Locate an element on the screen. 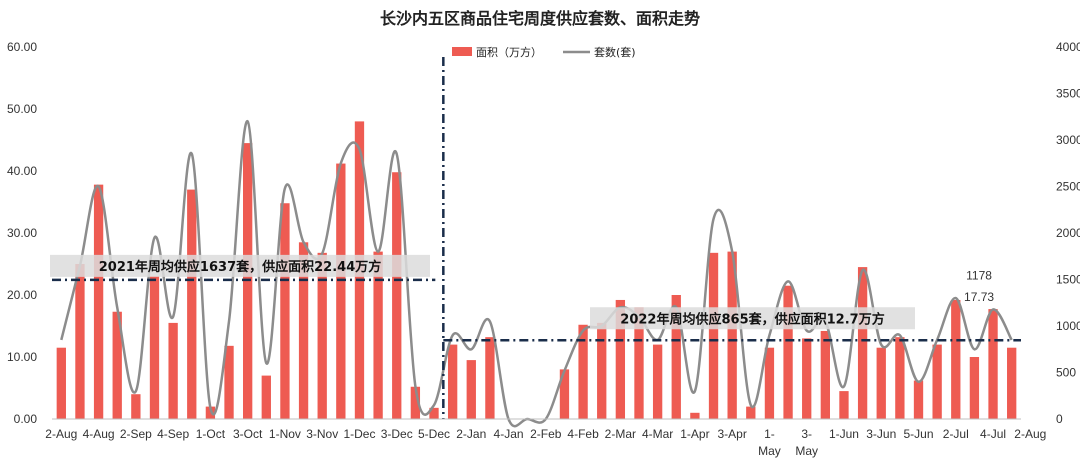 The image size is (1080, 469). x-tick-label: 3-Oct is located at coordinates (248, 434).